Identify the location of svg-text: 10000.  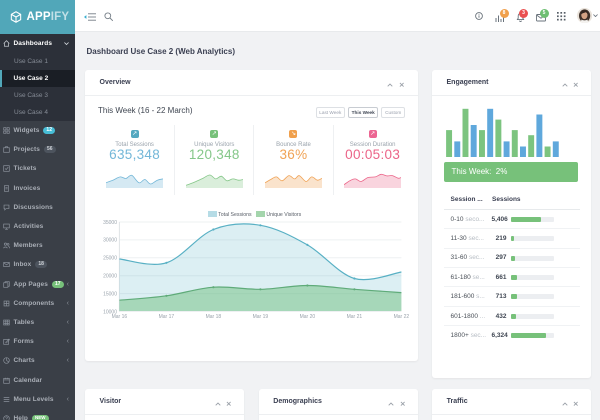
(110, 312).